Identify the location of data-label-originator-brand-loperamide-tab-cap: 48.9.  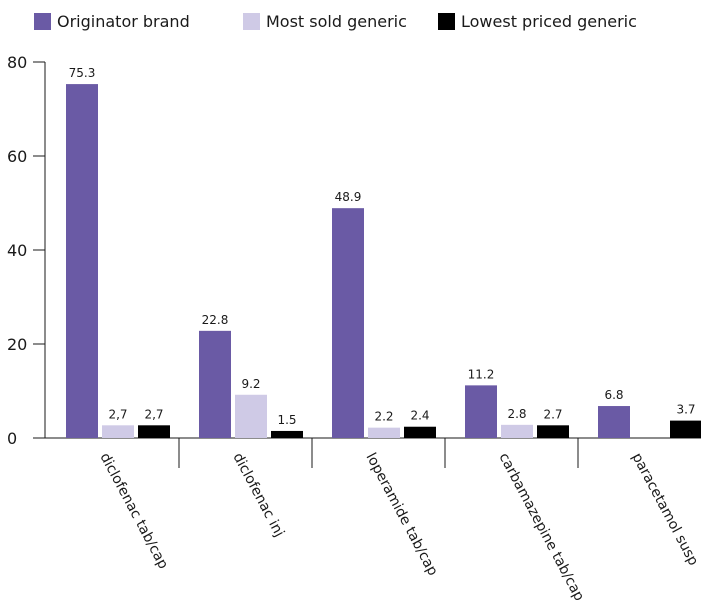
(348, 197).